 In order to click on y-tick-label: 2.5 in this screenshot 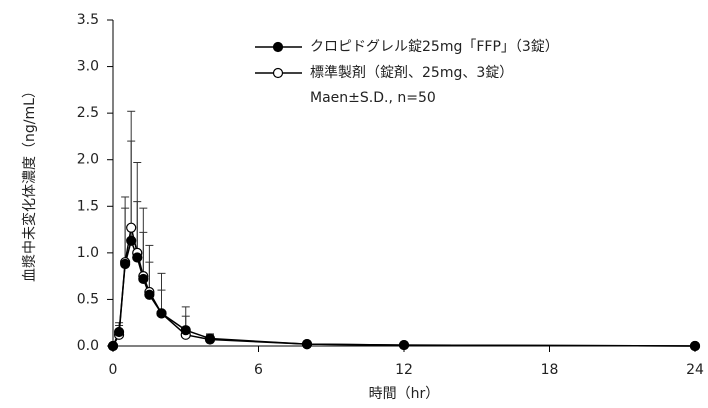, I will do `click(88, 113)`.